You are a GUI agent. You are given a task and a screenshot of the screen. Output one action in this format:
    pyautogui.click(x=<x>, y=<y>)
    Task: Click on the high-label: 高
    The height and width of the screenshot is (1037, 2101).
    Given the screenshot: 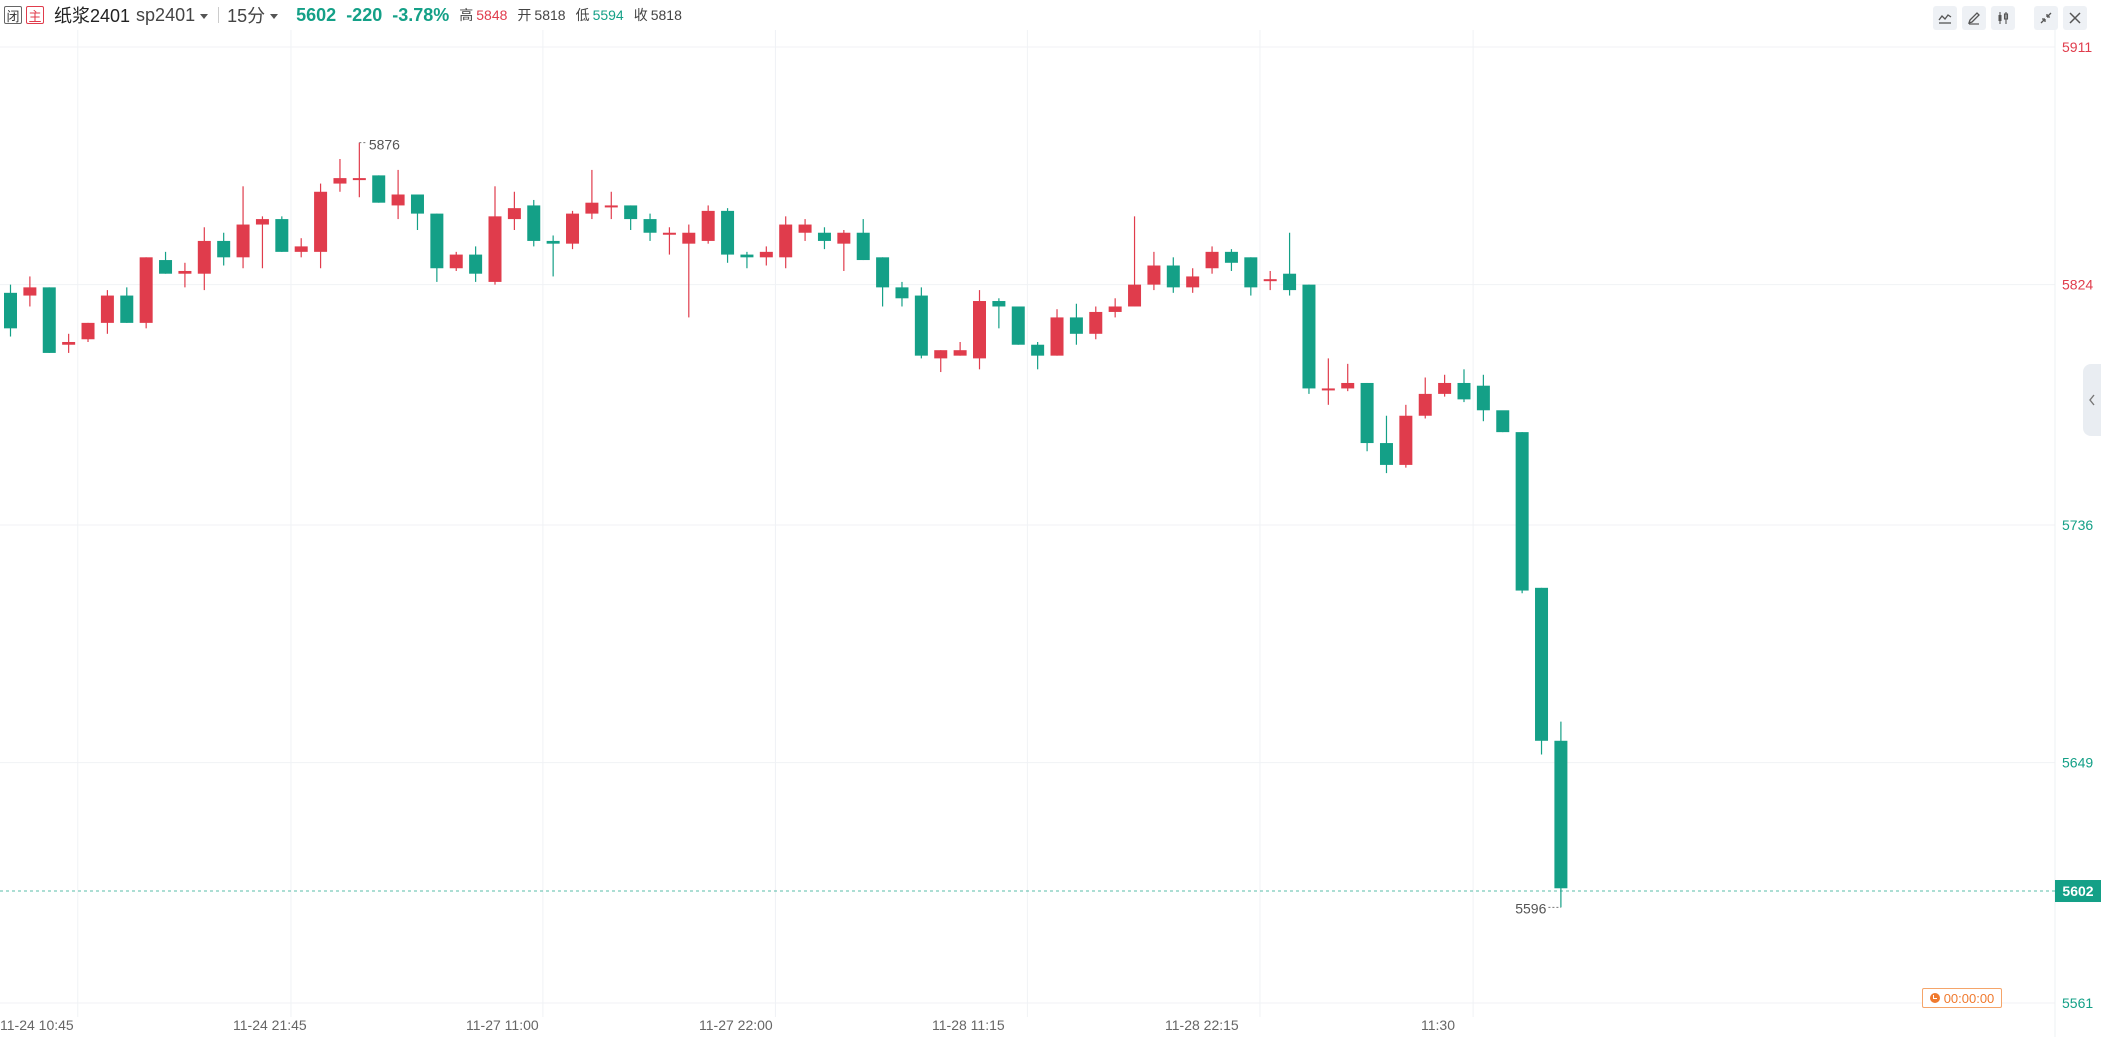 What is the action you would take?
    pyautogui.click(x=466, y=15)
    